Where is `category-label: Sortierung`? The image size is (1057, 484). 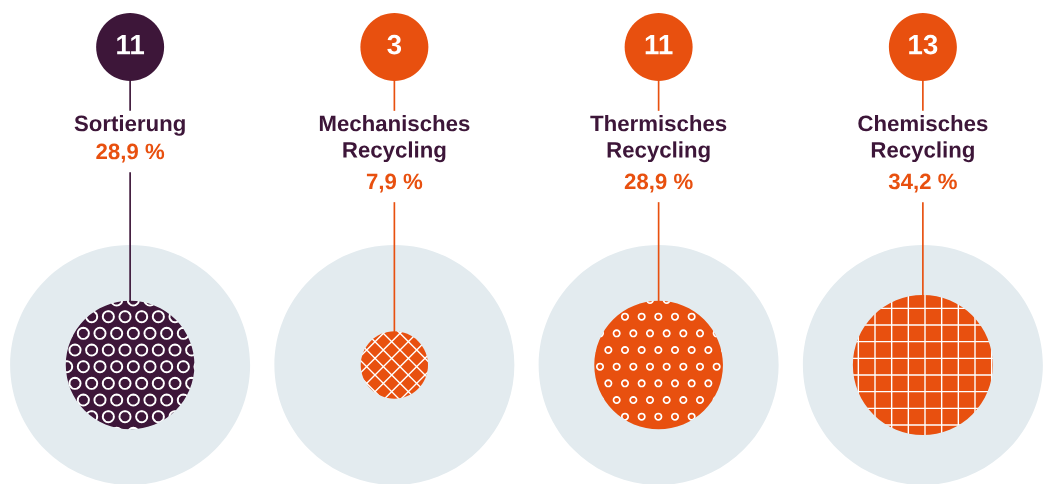
category-label: Sortierung is located at coordinates (129, 125).